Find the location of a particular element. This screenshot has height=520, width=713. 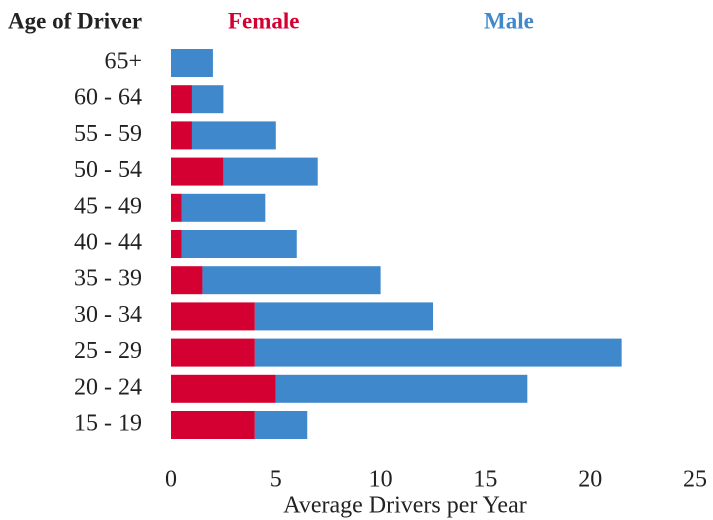

y-tick-label: 50 - 54 is located at coordinates (108, 170).